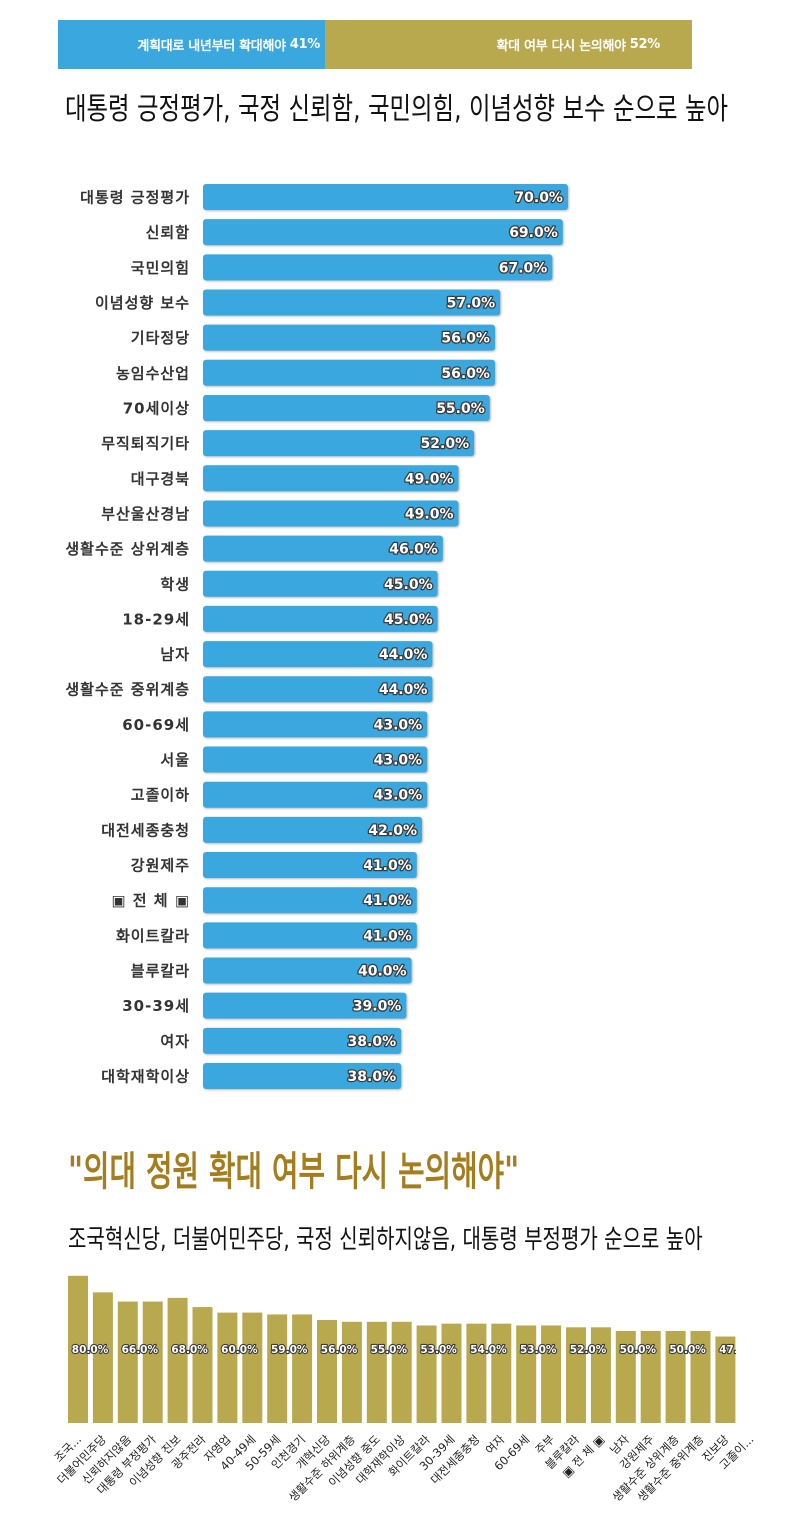  What do you see at coordinates (429, 514) in the screenshot?
I see `data-label: 49.0%` at bounding box center [429, 514].